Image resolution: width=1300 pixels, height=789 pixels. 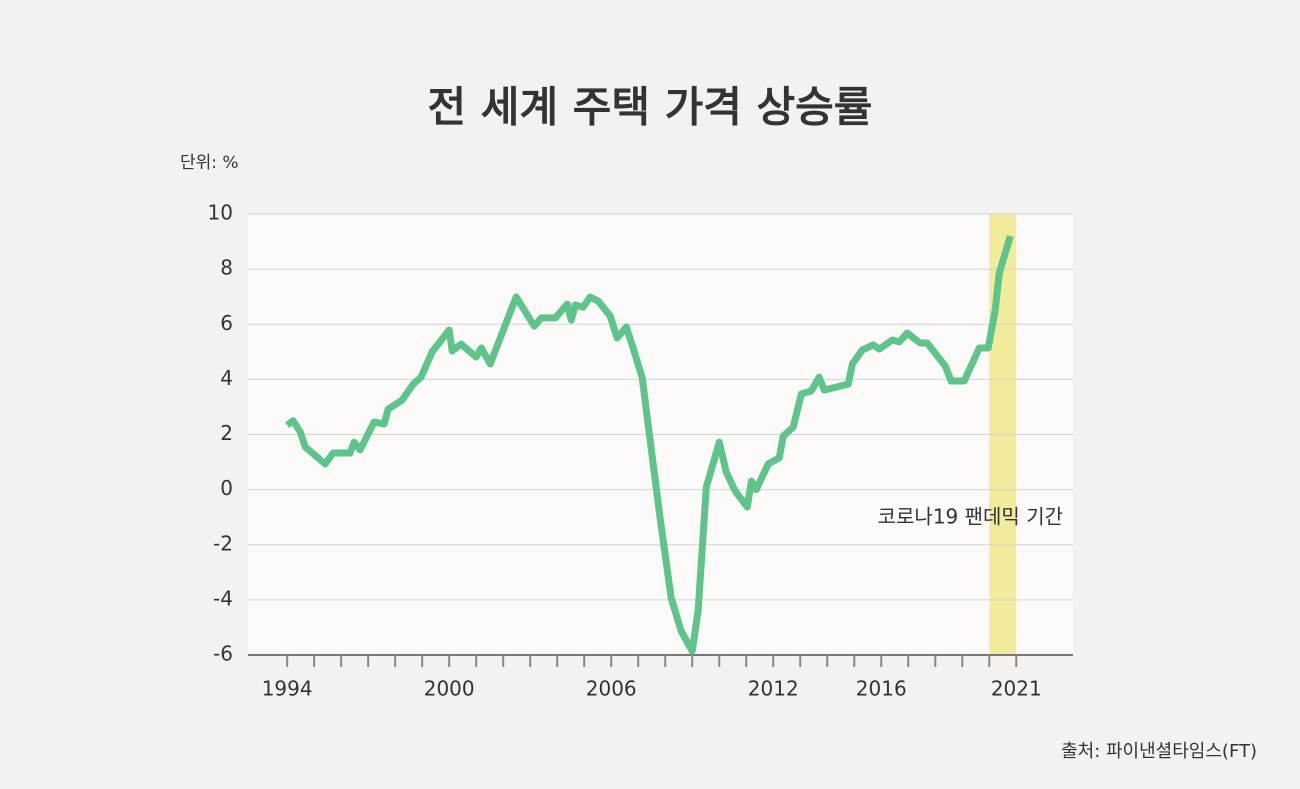 What do you see at coordinates (881, 689) in the screenshot?
I see `x-tick-label: 2016` at bounding box center [881, 689].